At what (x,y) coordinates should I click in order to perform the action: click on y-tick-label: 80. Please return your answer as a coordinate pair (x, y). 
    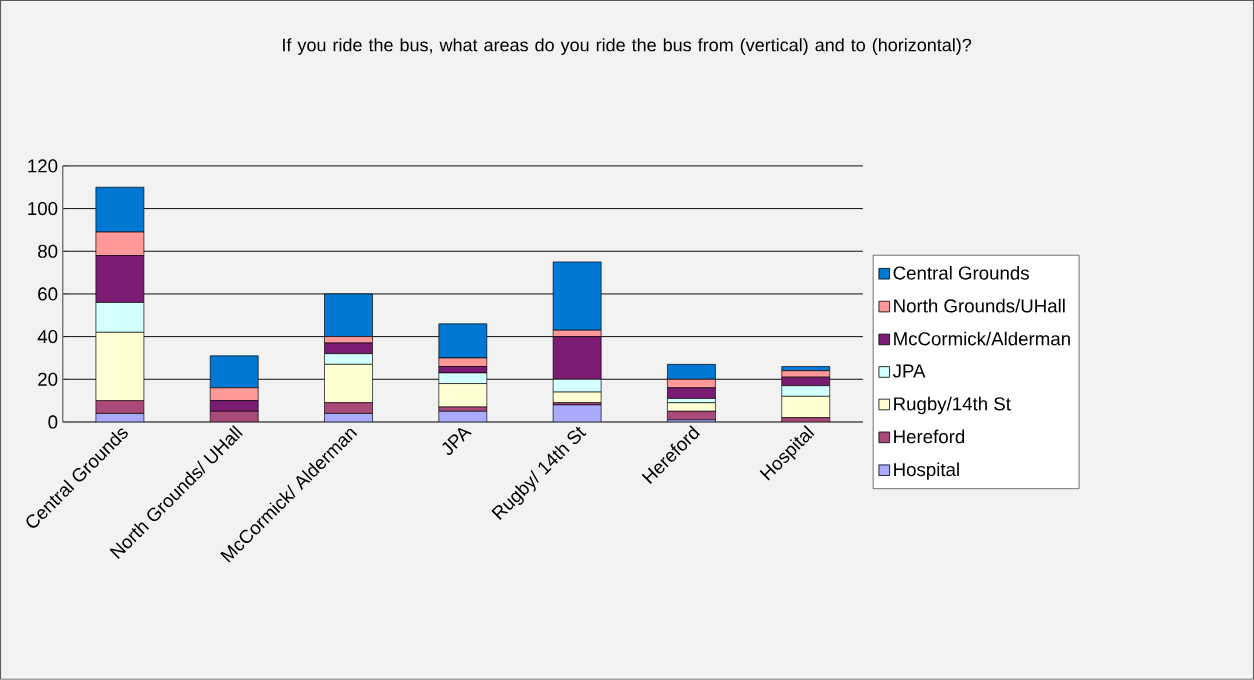
    Looking at the image, I should click on (48, 251).